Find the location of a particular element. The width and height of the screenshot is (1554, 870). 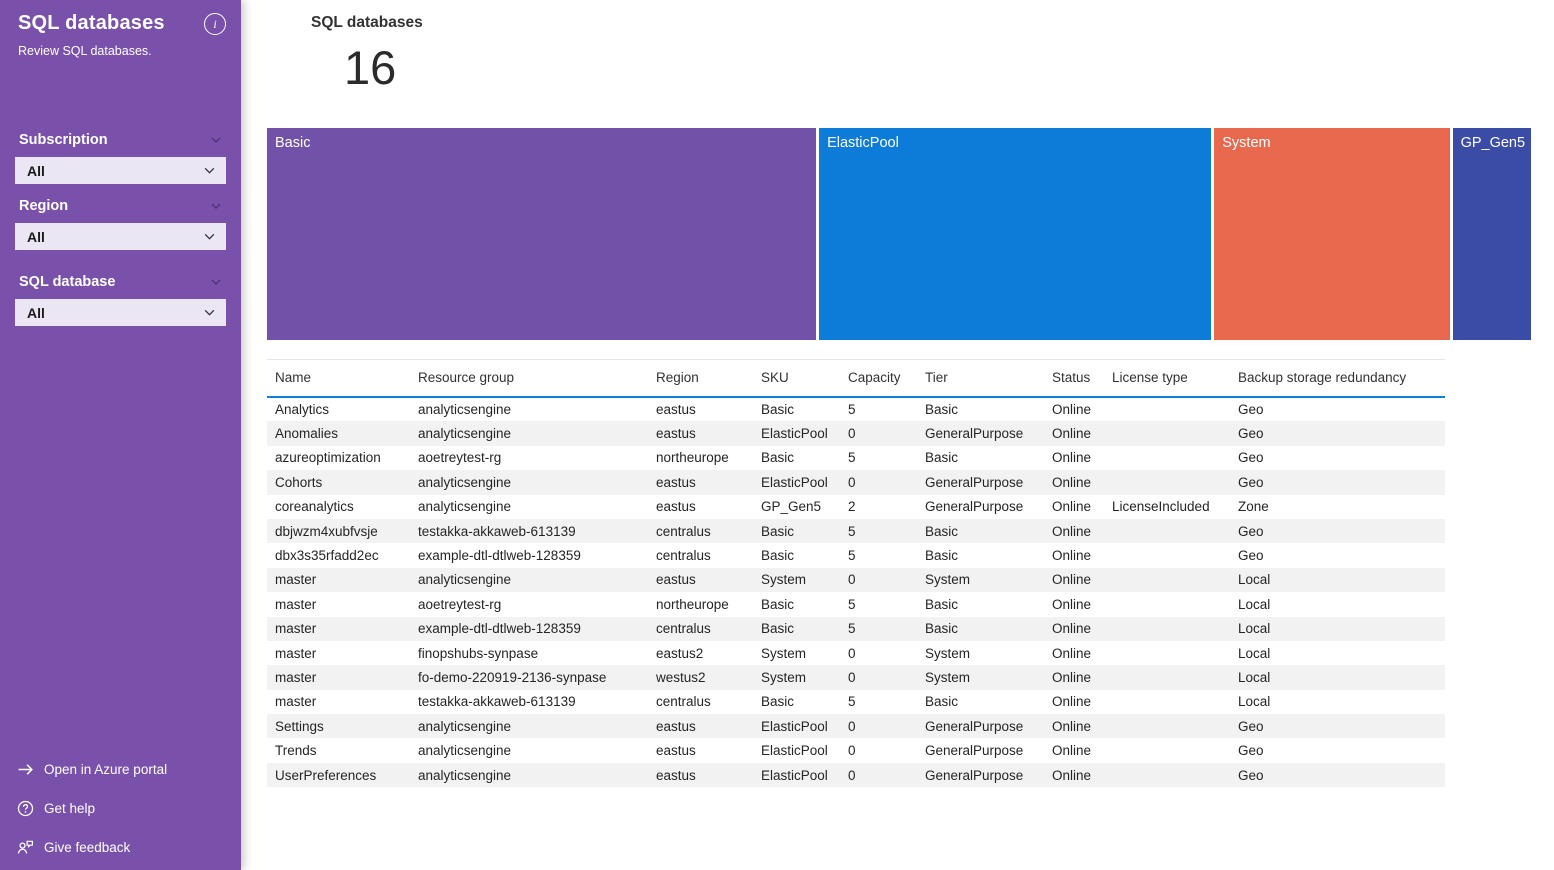

treemap-segment-elasticpool: ElasticPool is located at coordinates (1015, 234).